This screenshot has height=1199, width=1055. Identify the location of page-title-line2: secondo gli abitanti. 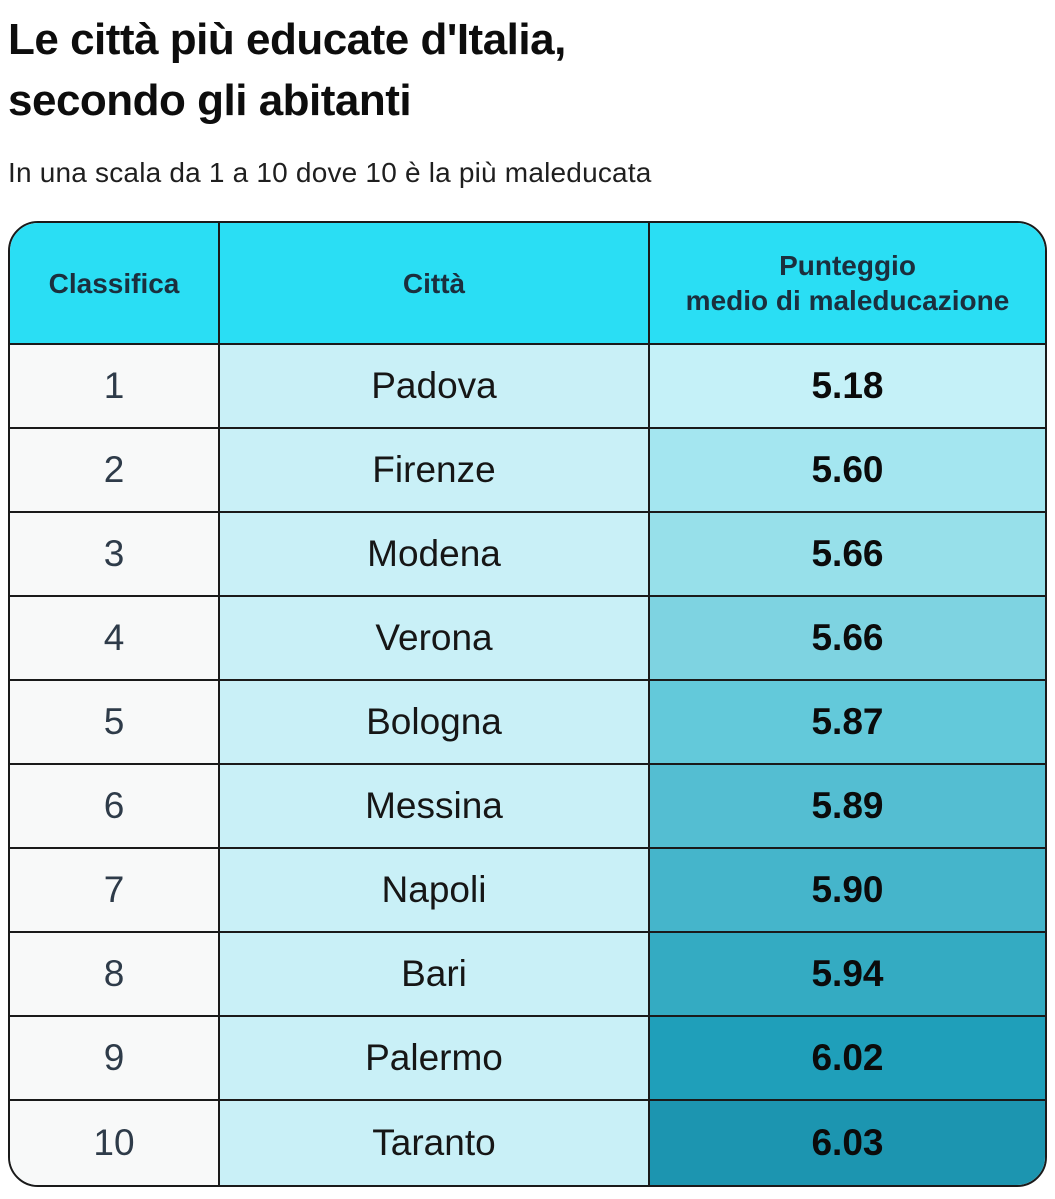
(210, 100).